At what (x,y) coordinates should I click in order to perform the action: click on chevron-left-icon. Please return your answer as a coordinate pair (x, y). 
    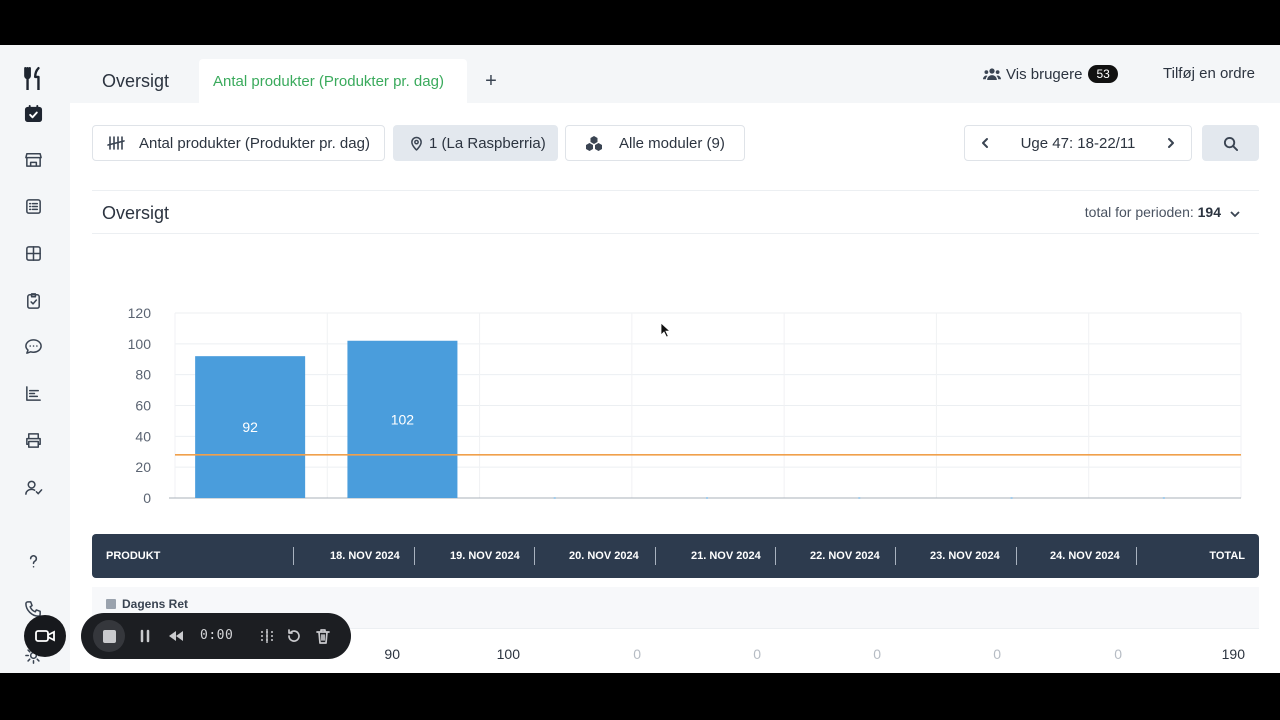
    Looking at the image, I should click on (985, 143).